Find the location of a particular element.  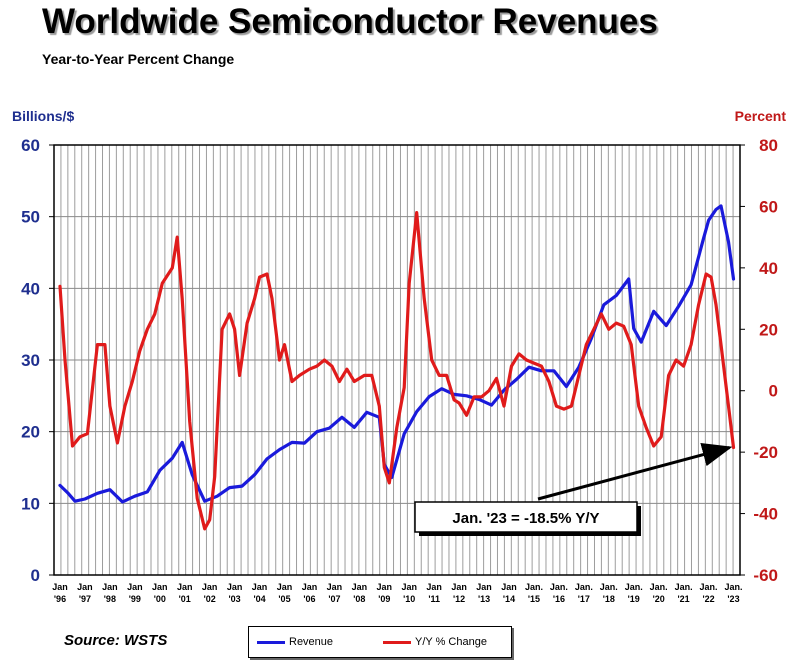

annotation-layer: Jan. '23 = -18.5% Y/Y is located at coordinates (573, 489).